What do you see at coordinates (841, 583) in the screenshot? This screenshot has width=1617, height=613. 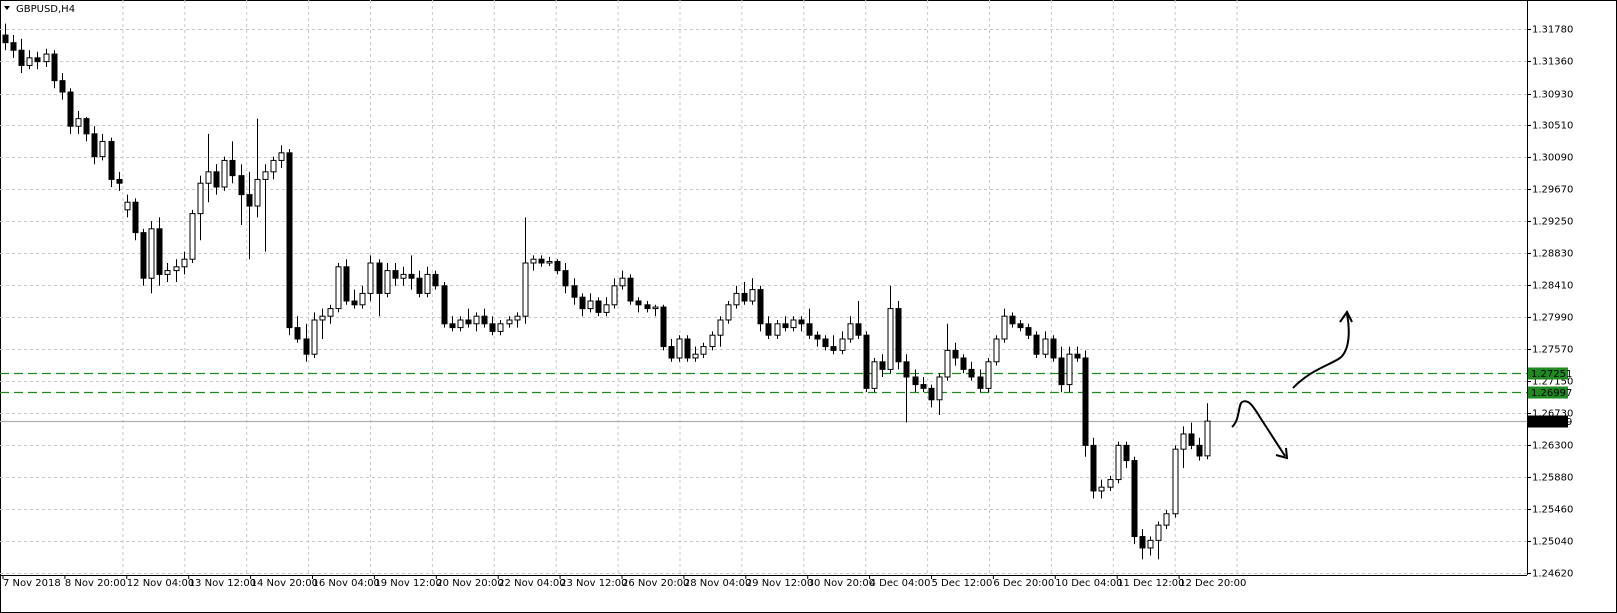 I see `x-tick-label: 30 Nov 20:00` at bounding box center [841, 583].